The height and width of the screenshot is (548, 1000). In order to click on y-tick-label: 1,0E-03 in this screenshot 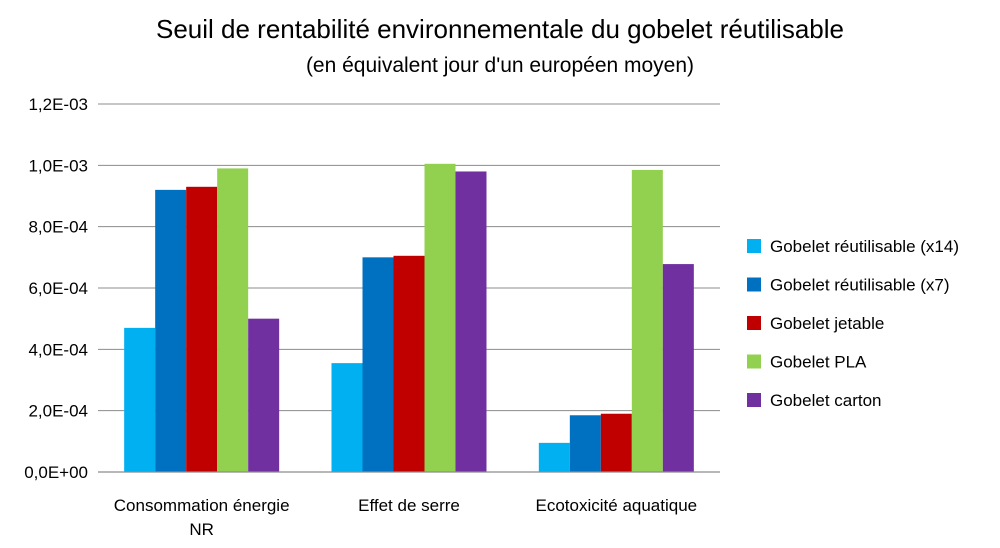, I will do `click(58, 165)`.